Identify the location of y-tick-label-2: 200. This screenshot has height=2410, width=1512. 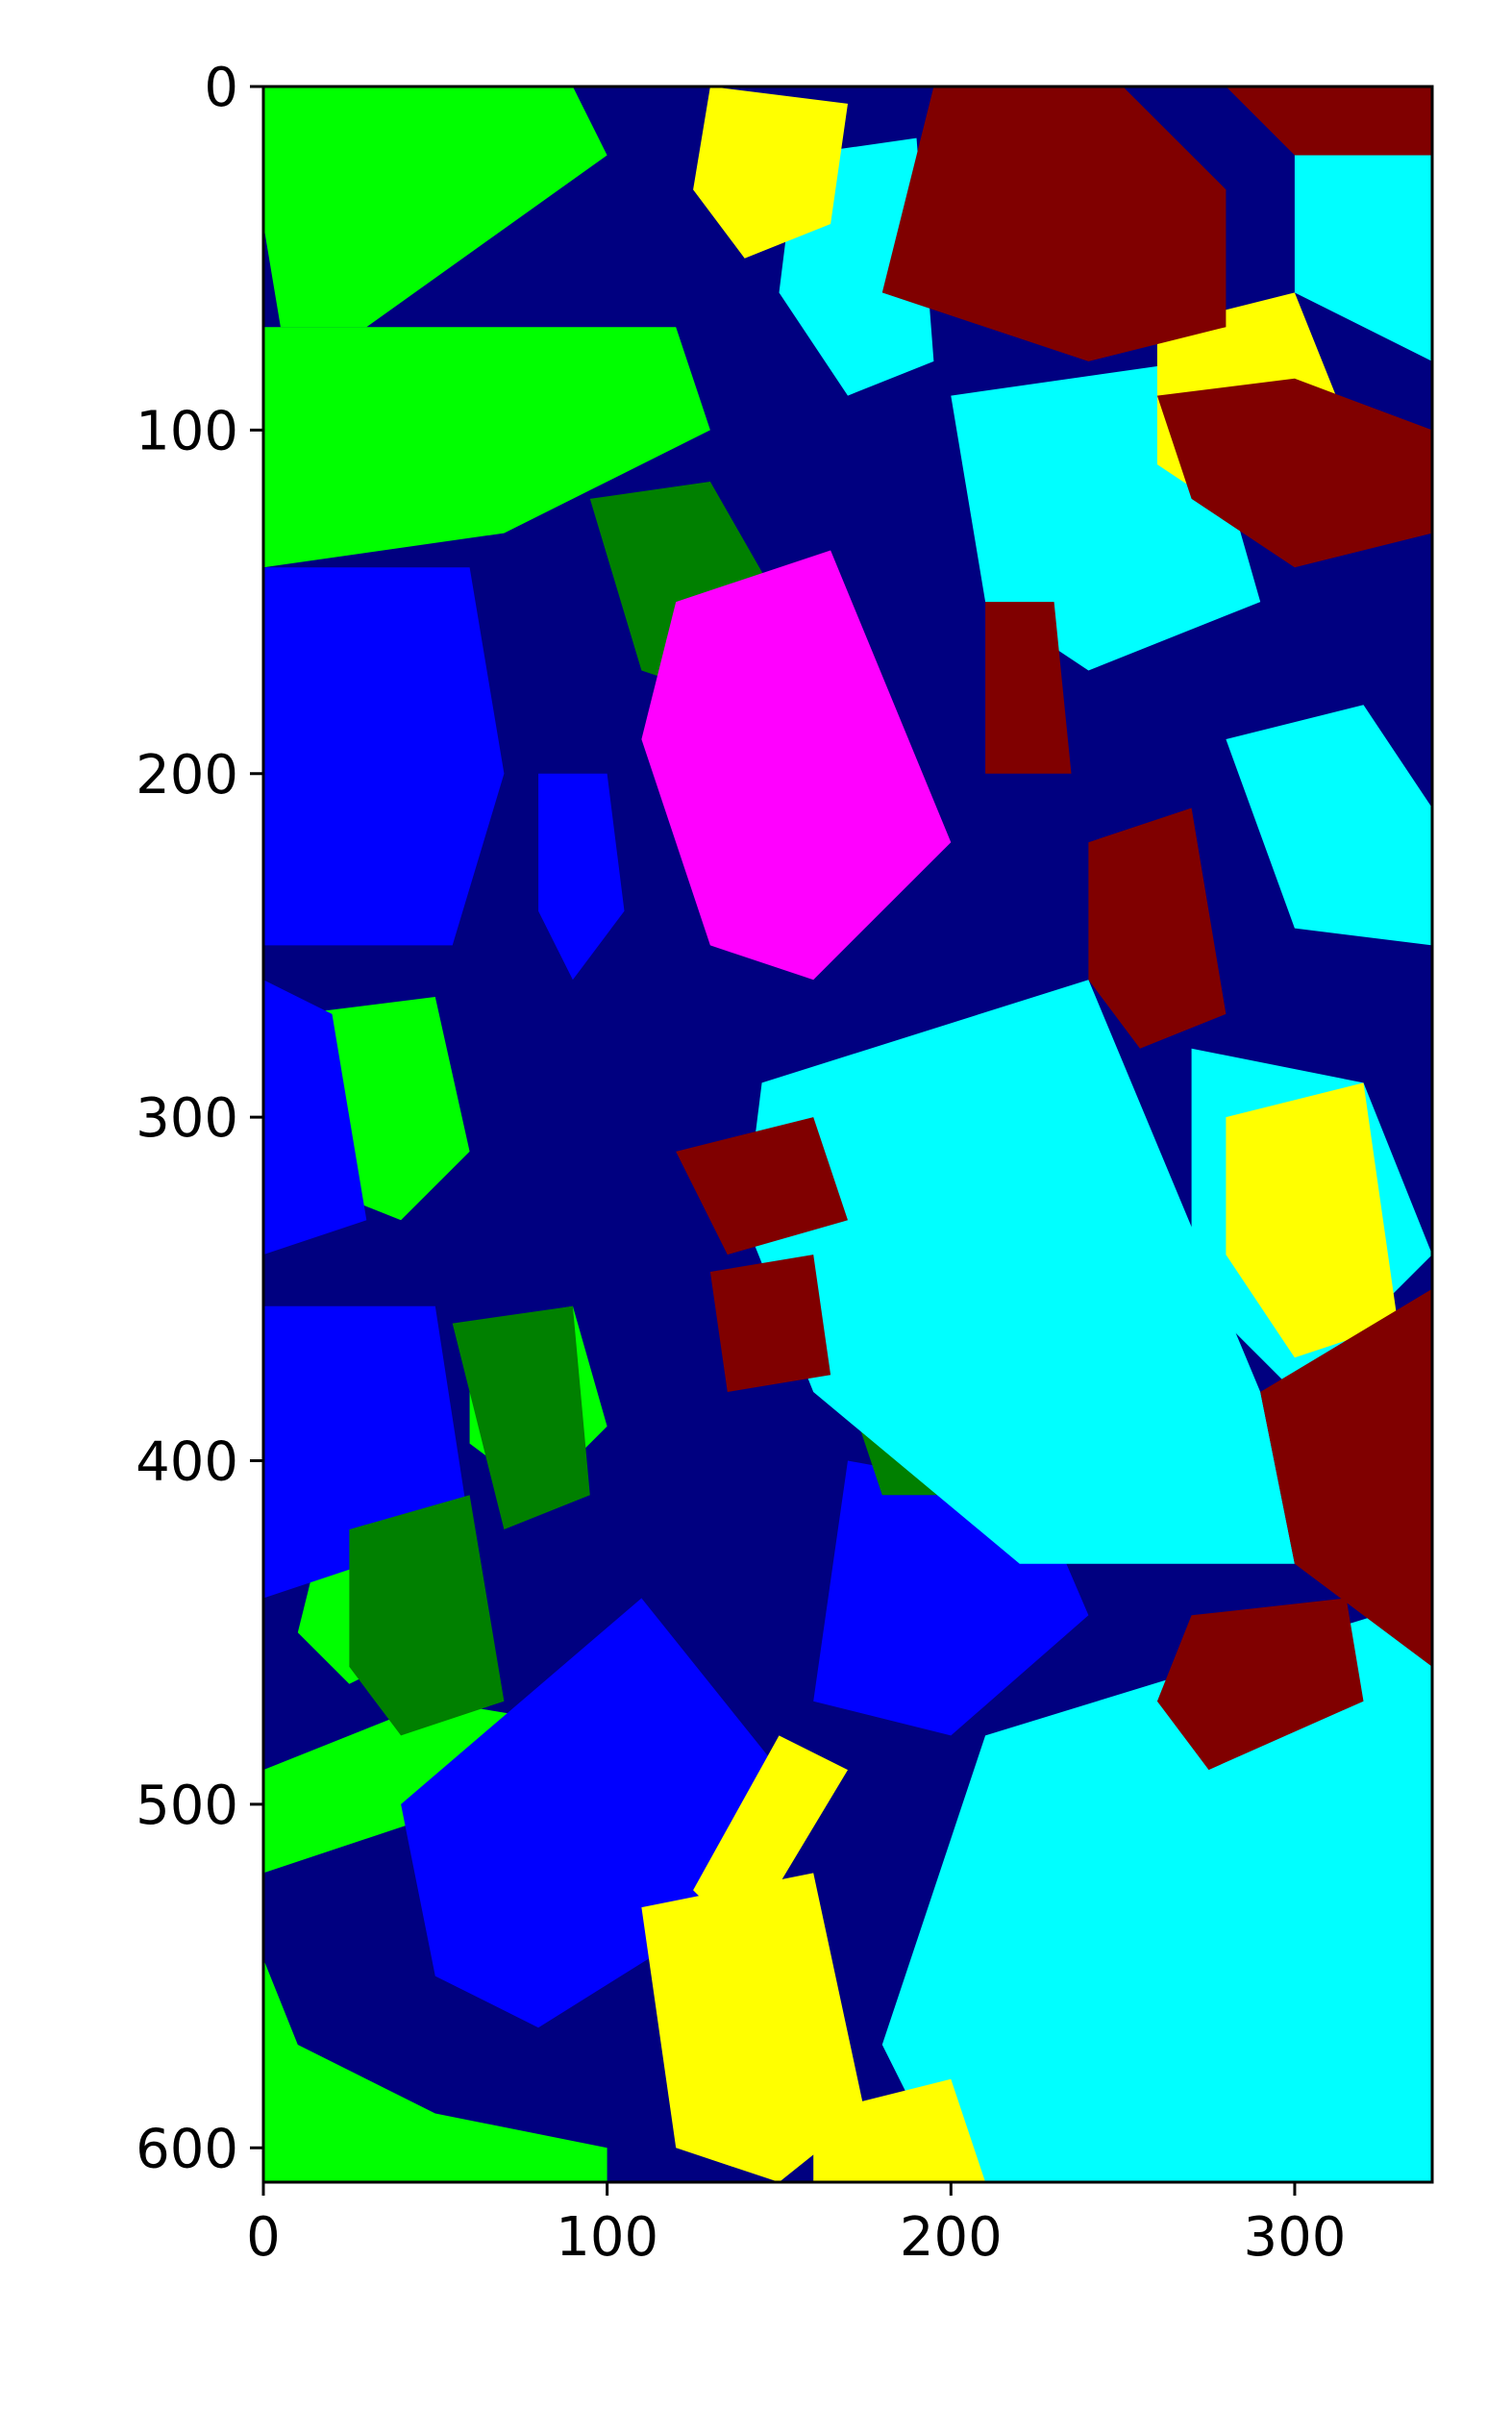
(187, 776).